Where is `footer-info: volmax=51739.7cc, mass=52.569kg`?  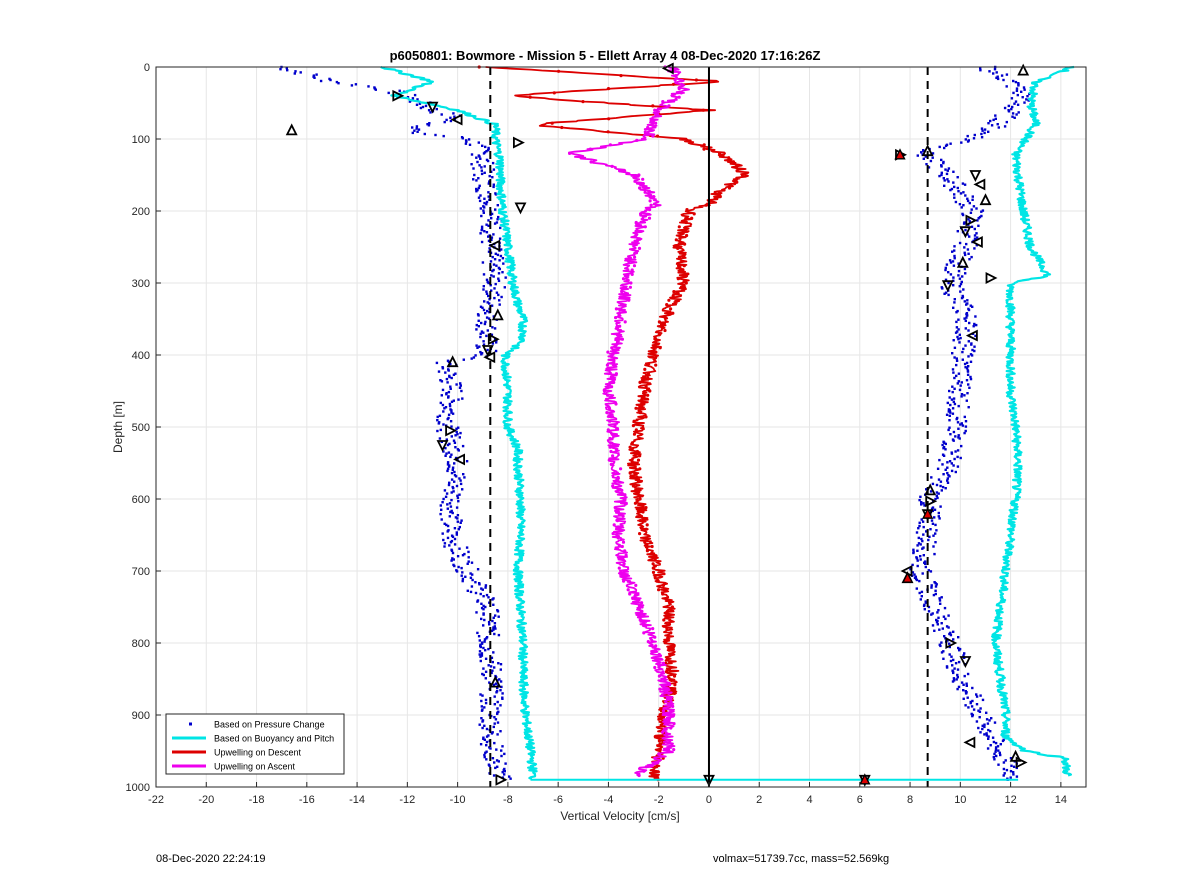 footer-info: volmax=51739.7cc, mass=52.569kg is located at coordinates (801, 859).